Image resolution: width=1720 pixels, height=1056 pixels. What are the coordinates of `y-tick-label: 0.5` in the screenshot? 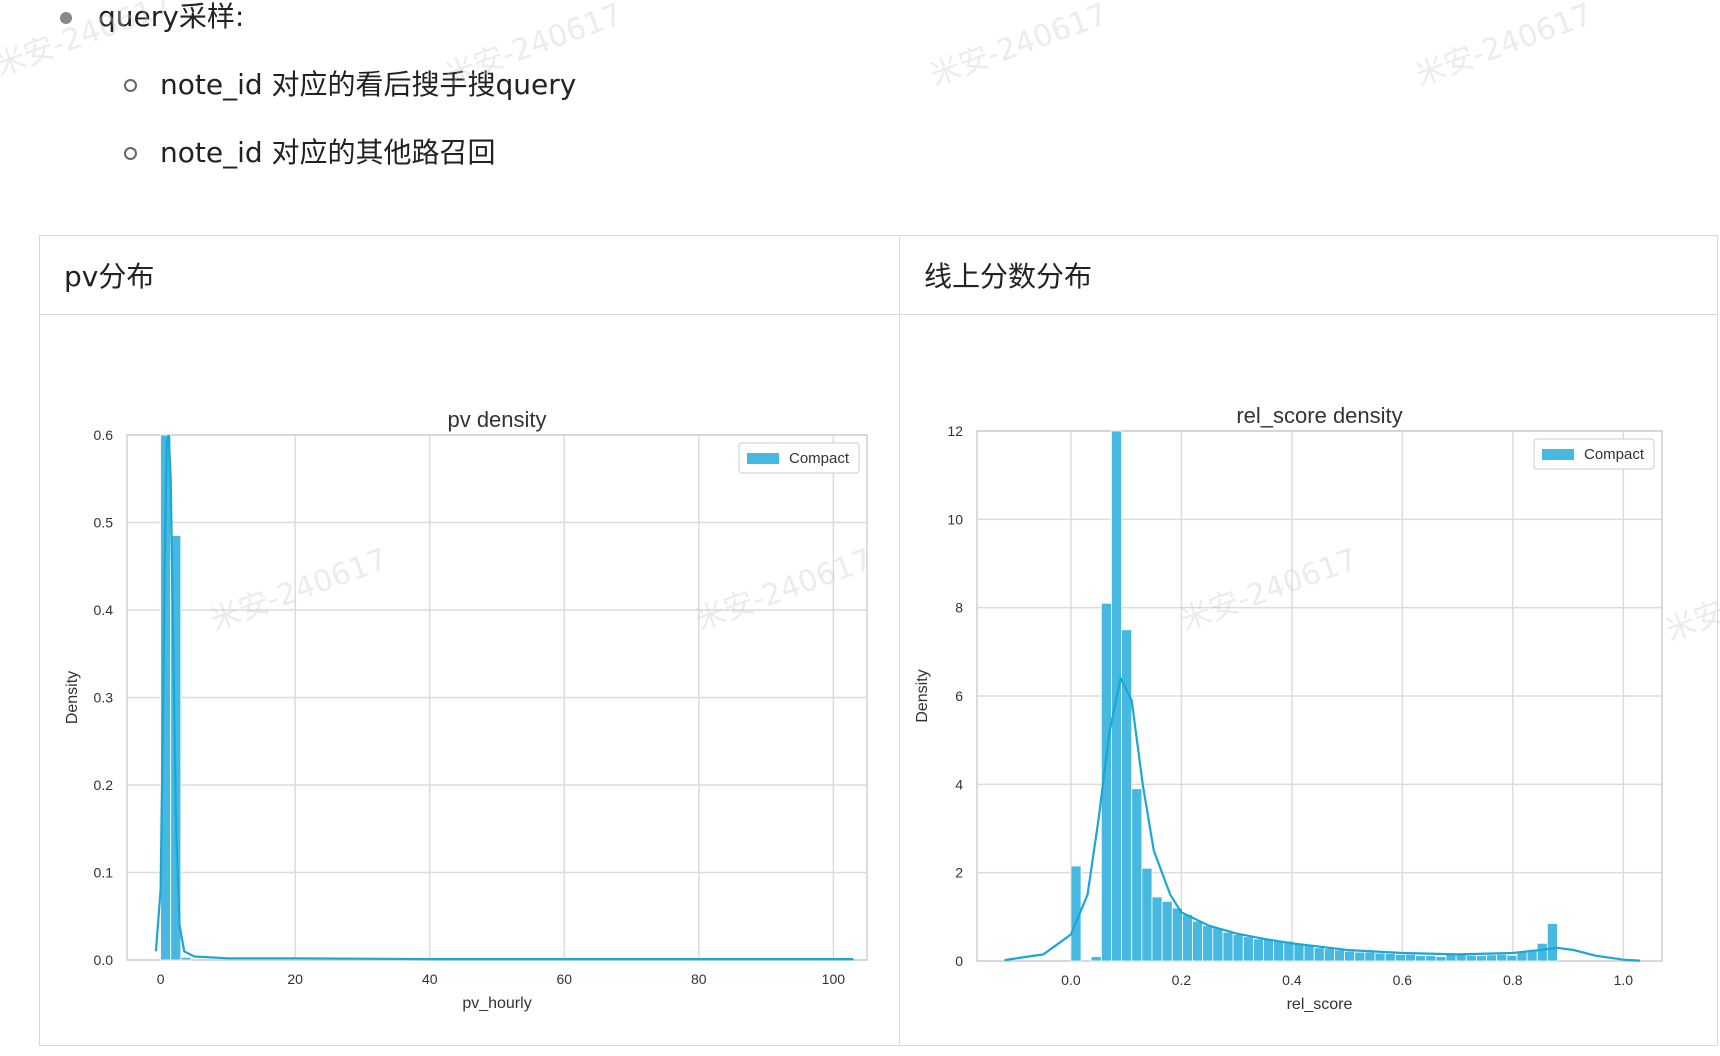 It's located at (104, 523).